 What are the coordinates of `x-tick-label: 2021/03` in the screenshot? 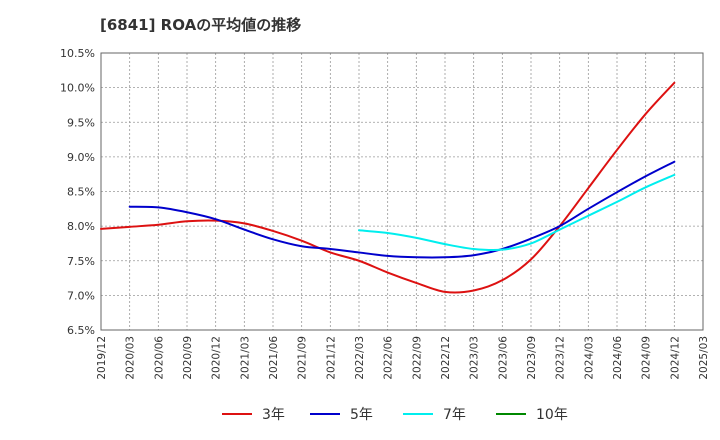 It's located at (245, 358).